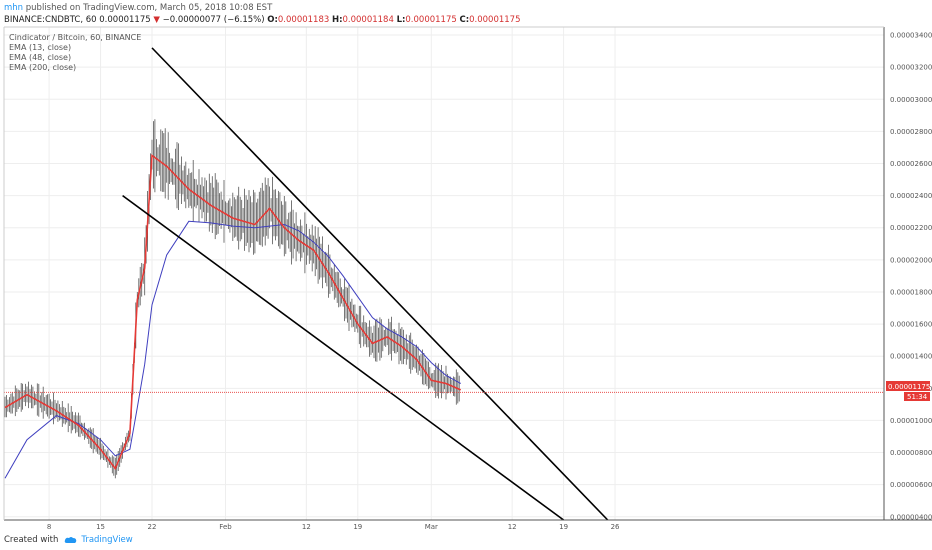  I want to click on brand-label: TradingView, so click(107, 540).